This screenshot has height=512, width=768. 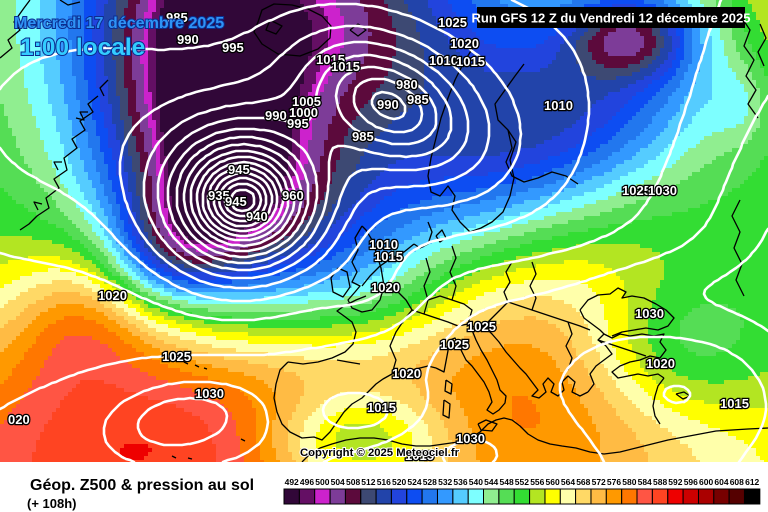 What do you see at coordinates (460, 482) in the screenshot?
I see `svg-text: 536` at bounding box center [460, 482].